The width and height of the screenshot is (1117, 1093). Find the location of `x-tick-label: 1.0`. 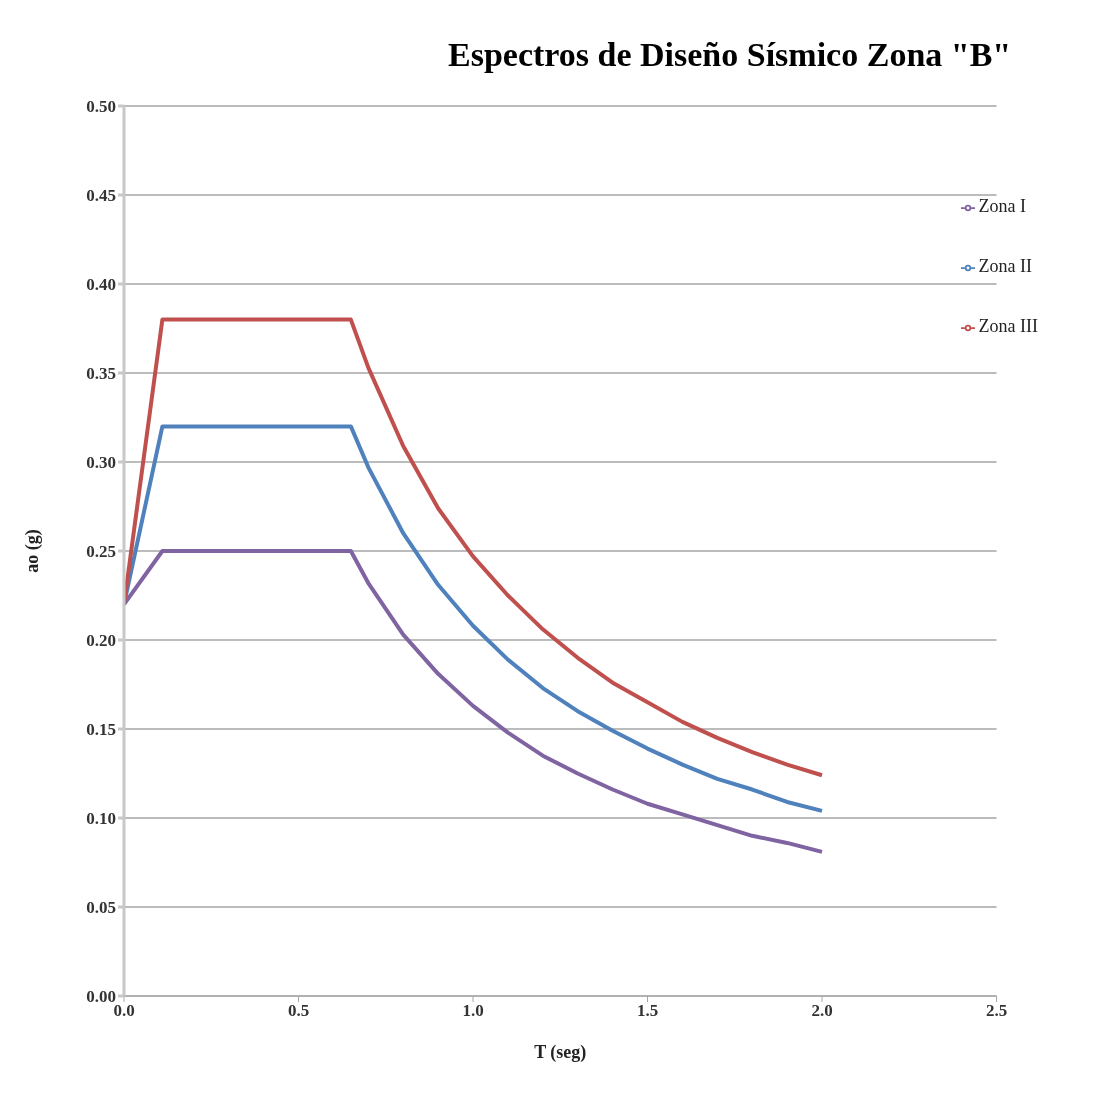

x-tick-label: 1.0 is located at coordinates (473, 1011).